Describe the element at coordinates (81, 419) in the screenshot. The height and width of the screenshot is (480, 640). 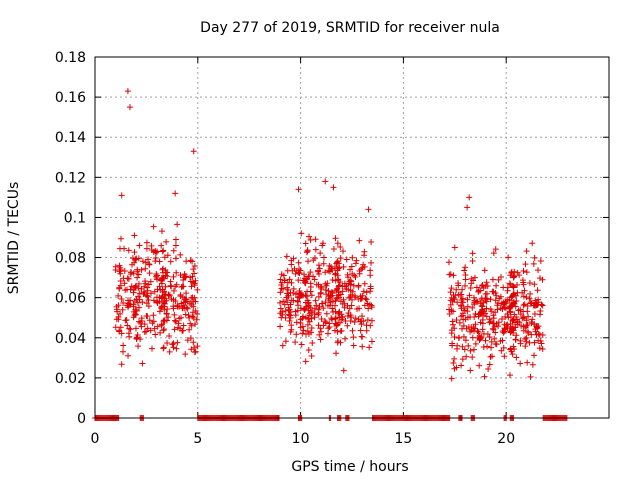
I see `y-tick-label: 0` at that location.